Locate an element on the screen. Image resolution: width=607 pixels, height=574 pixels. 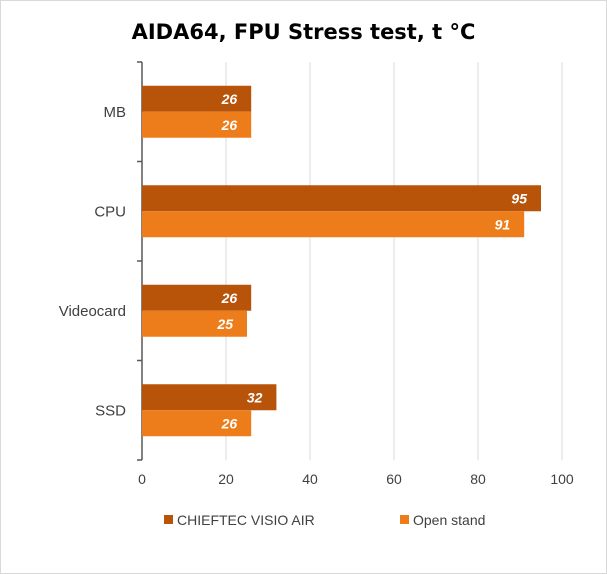
x-tick-label: 80 is located at coordinates (478, 479).